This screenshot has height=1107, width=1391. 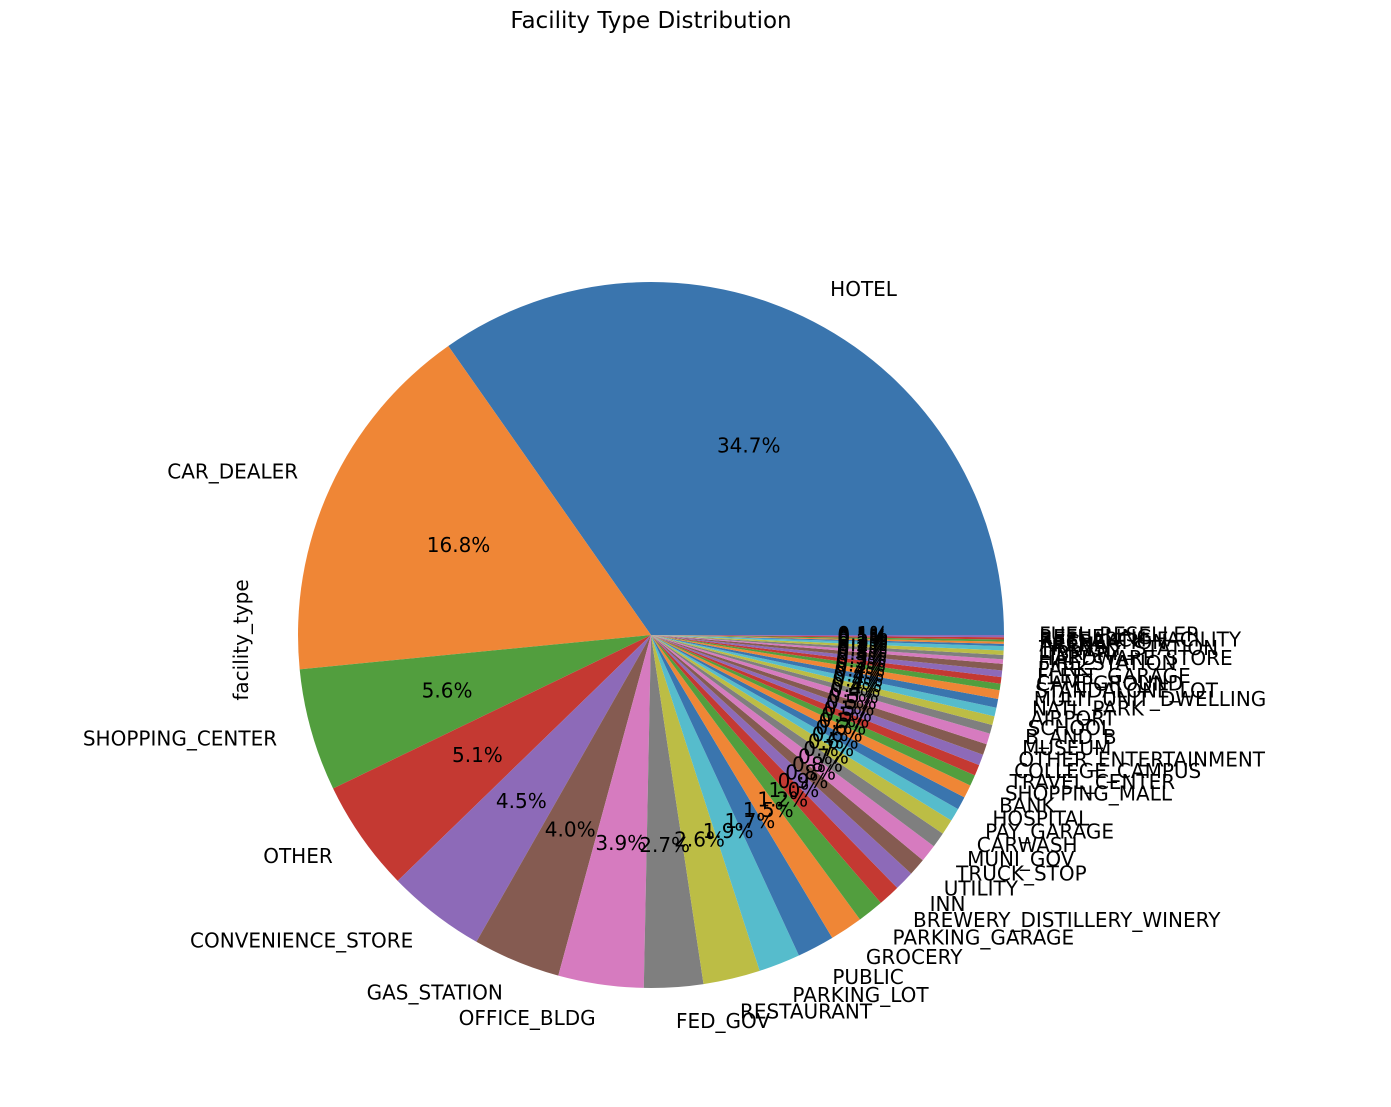 I want to click on pie-slice-car-dealer, so click(x=474, y=507).